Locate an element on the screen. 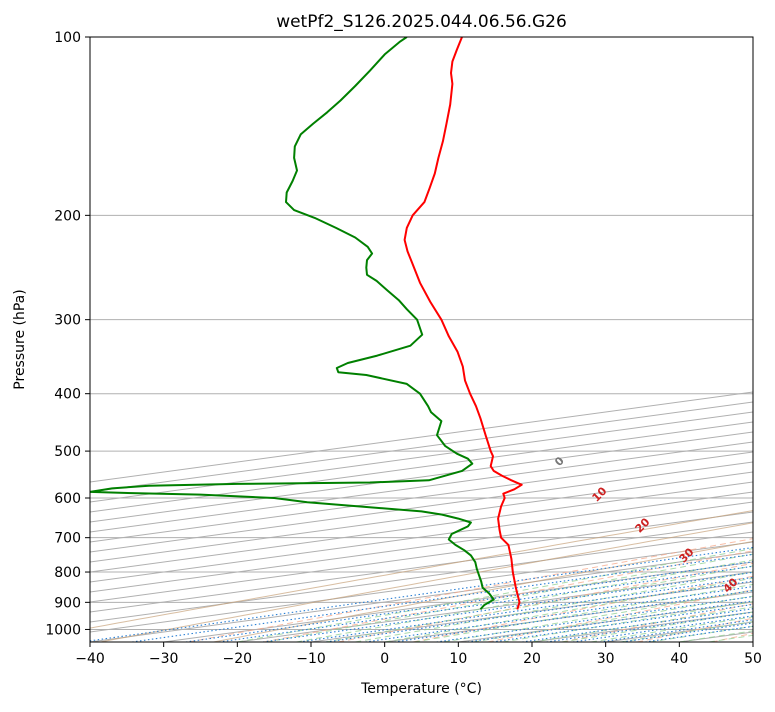 This screenshot has width=775, height=712. x-axis-label: Temperature (°C) is located at coordinates (421, 689).